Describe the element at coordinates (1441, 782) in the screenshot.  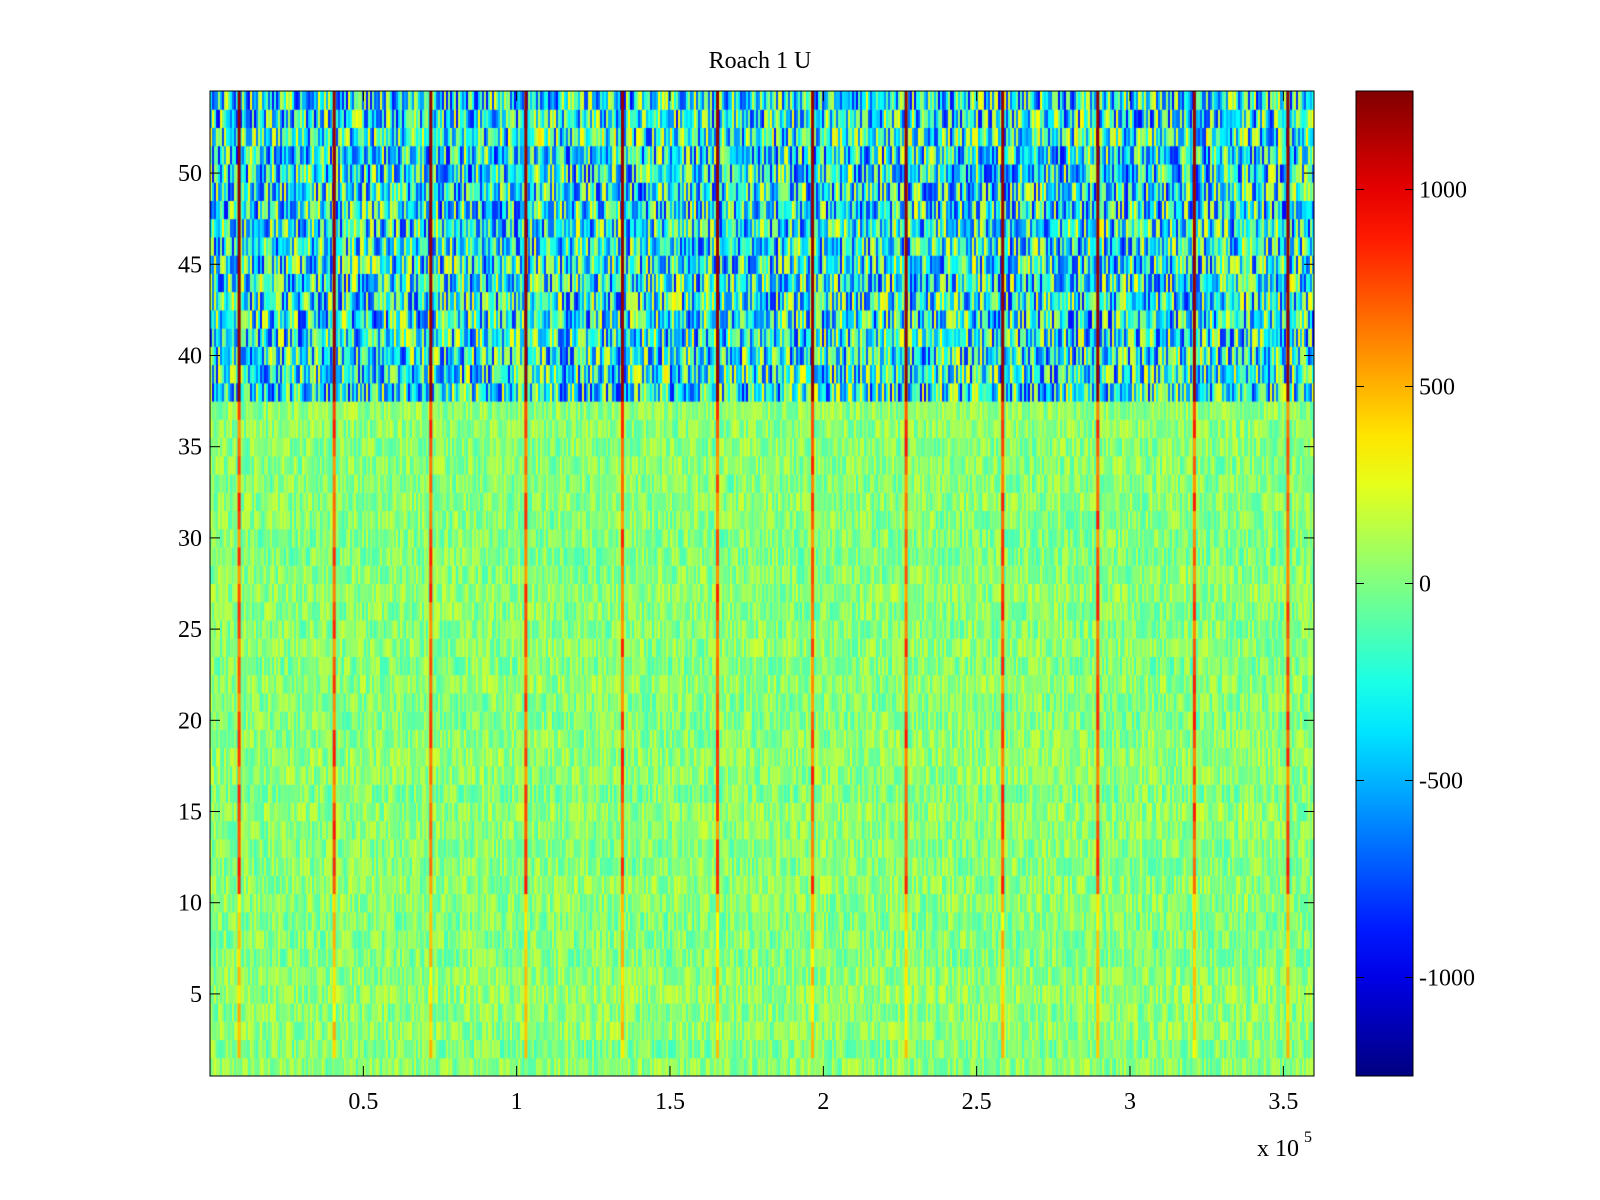
I see `colorbar-tick-label: -500` at that location.